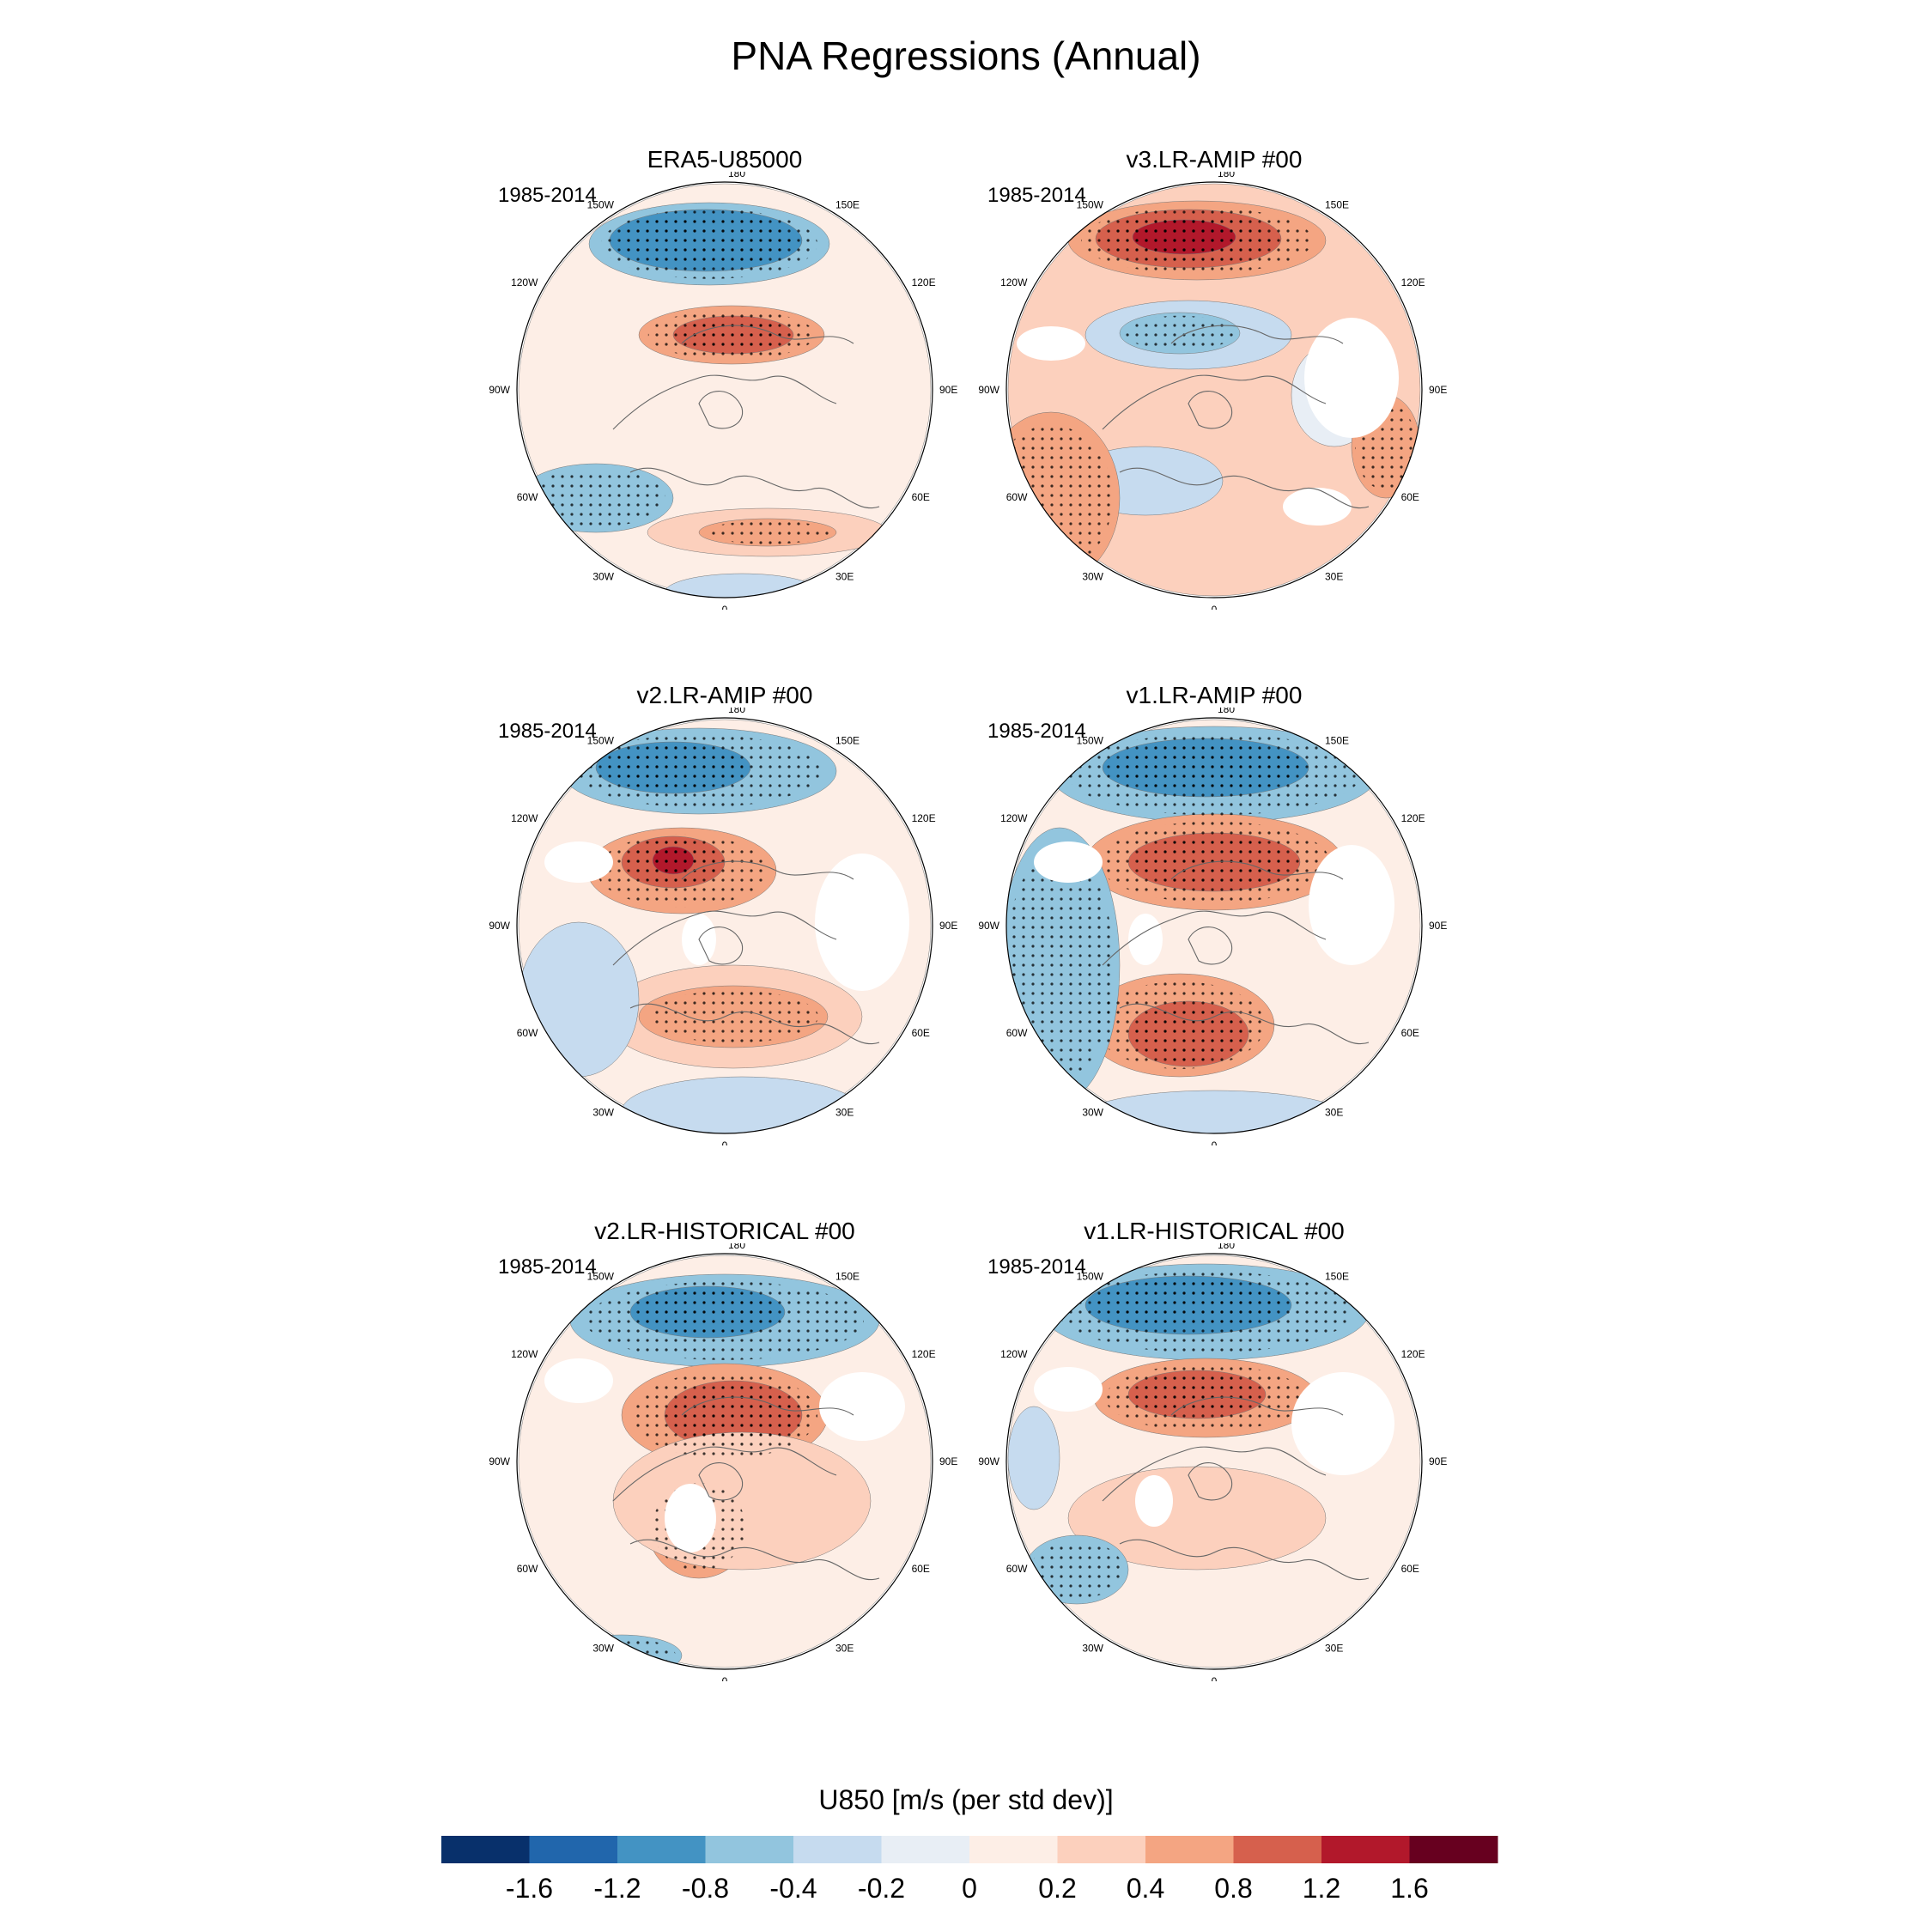 The image size is (1932, 1932). I want to click on panel-title: v2.LR-AMIP #00, so click(724, 695).